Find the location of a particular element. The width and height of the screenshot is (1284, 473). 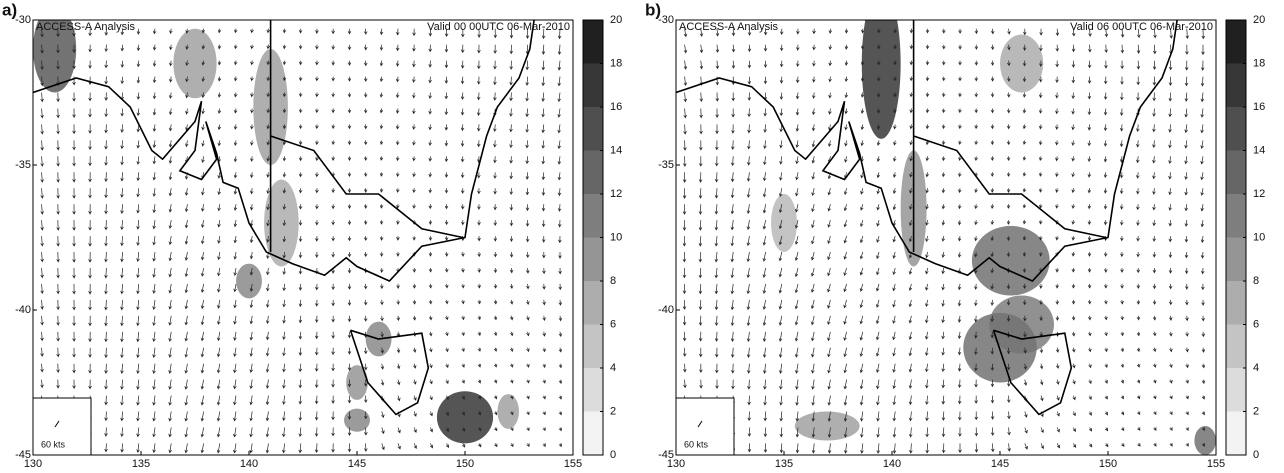

scale-box is located at coordinates (62, 426).